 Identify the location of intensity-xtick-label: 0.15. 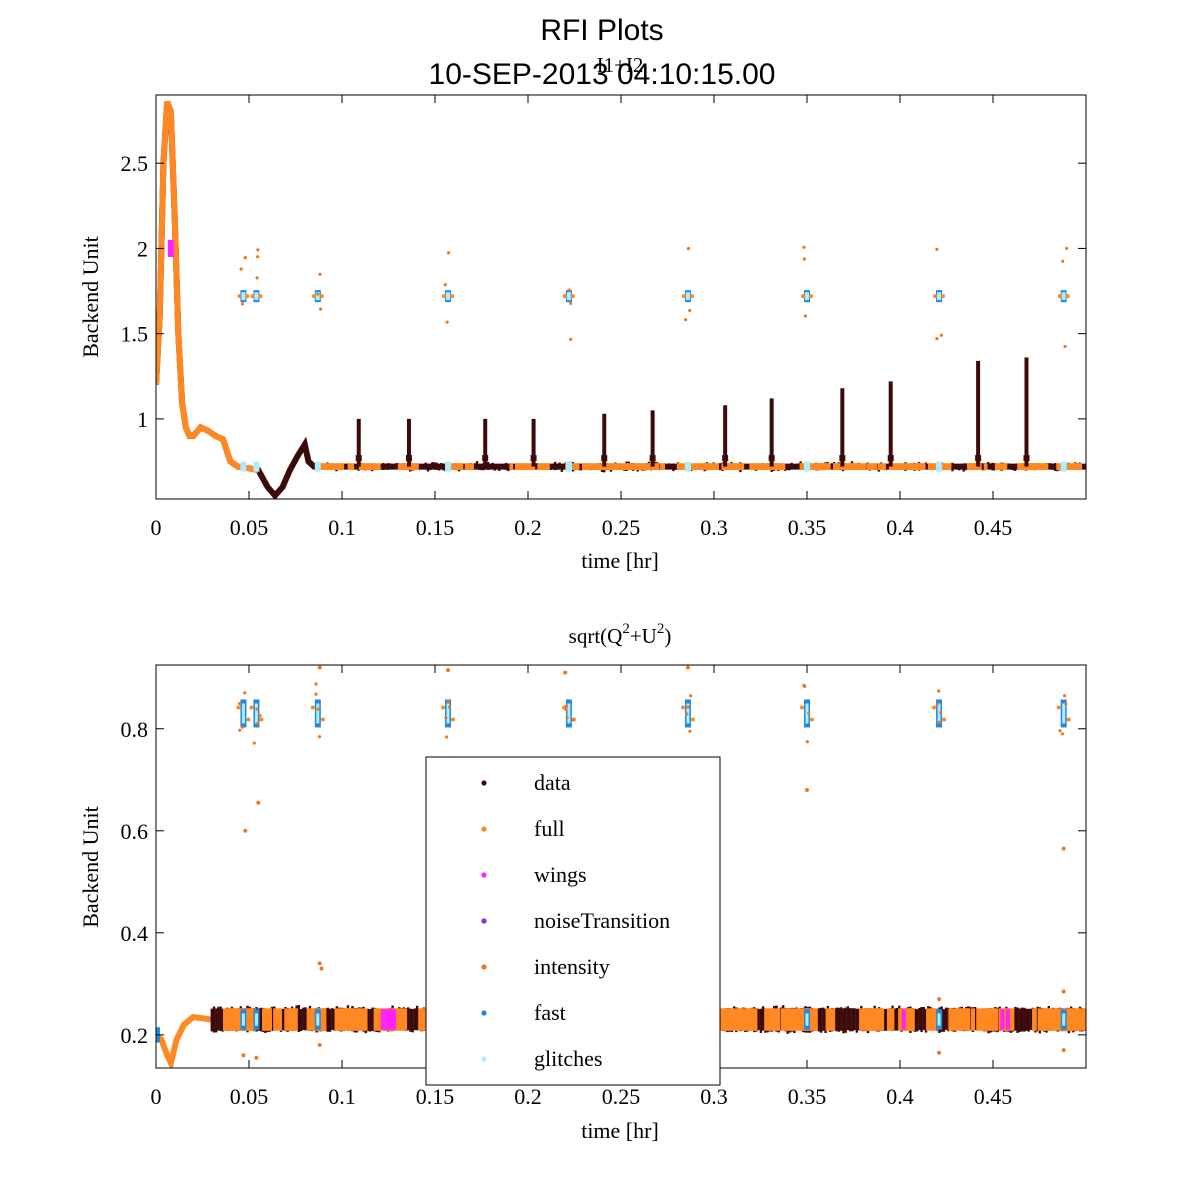
(435, 527).